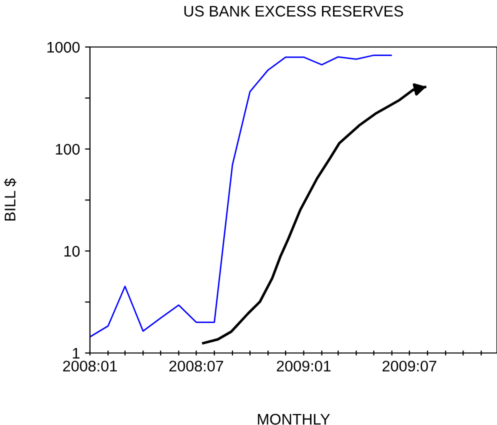 Image resolution: width=497 pixels, height=425 pixels. What do you see at coordinates (76, 353) in the screenshot?
I see `y-tick-label: 1` at bounding box center [76, 353].